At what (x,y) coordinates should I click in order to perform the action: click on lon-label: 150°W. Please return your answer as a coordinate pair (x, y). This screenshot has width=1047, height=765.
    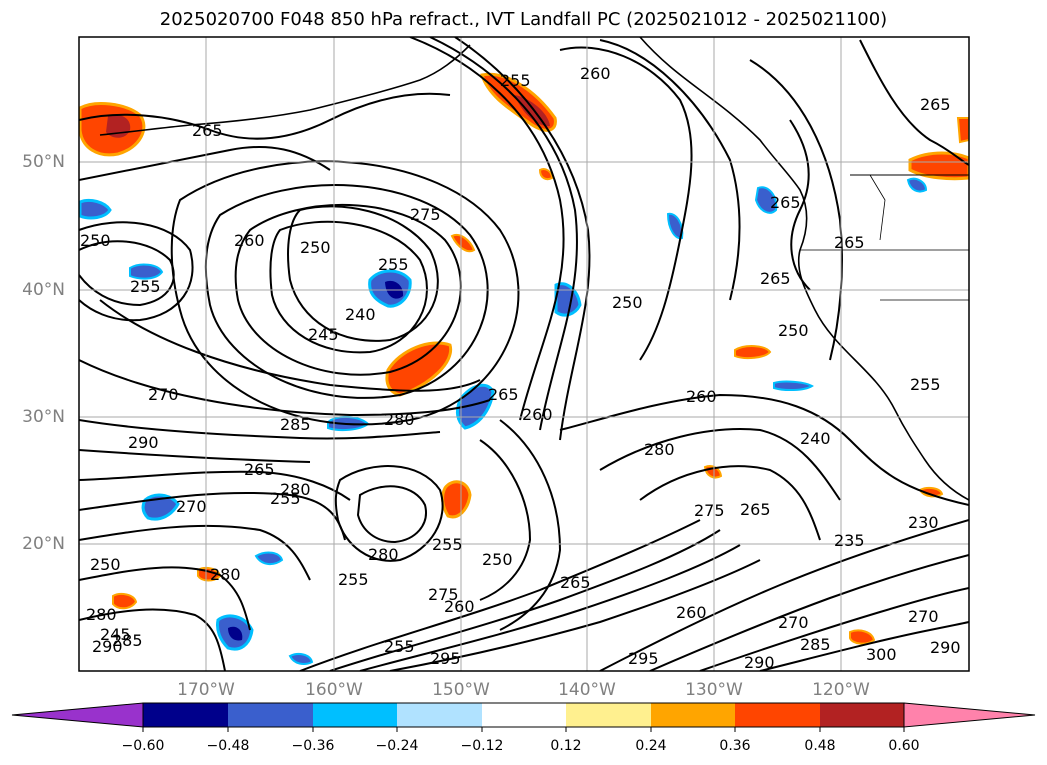
    Looking at the image, I should click on (461, 690).